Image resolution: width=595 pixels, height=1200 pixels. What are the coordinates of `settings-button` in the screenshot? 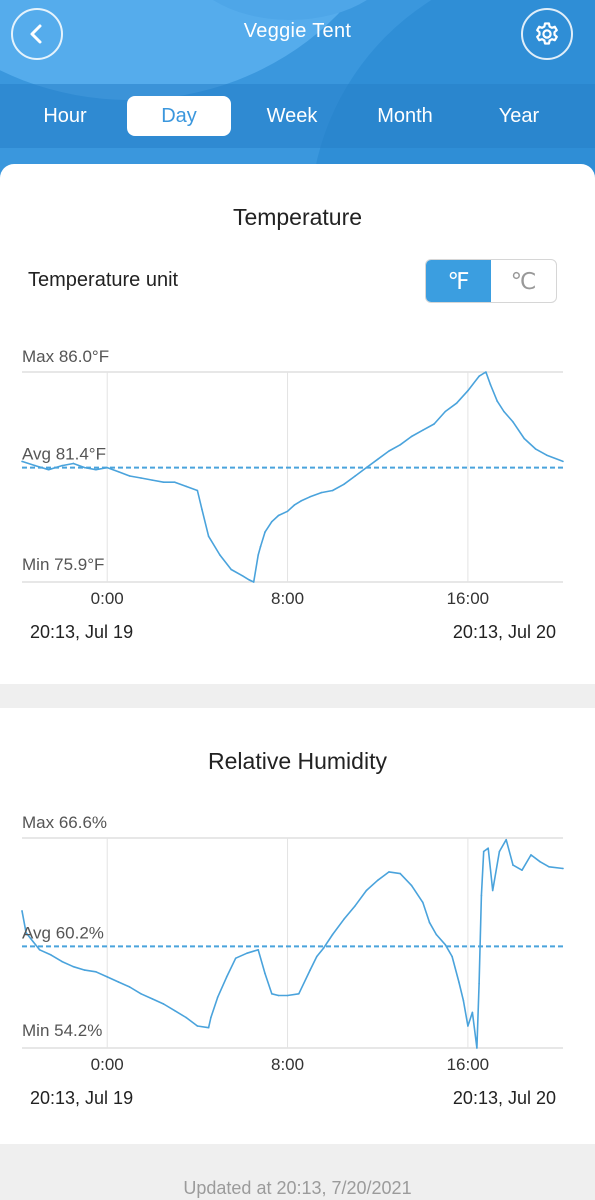 It's located at (547, 34).